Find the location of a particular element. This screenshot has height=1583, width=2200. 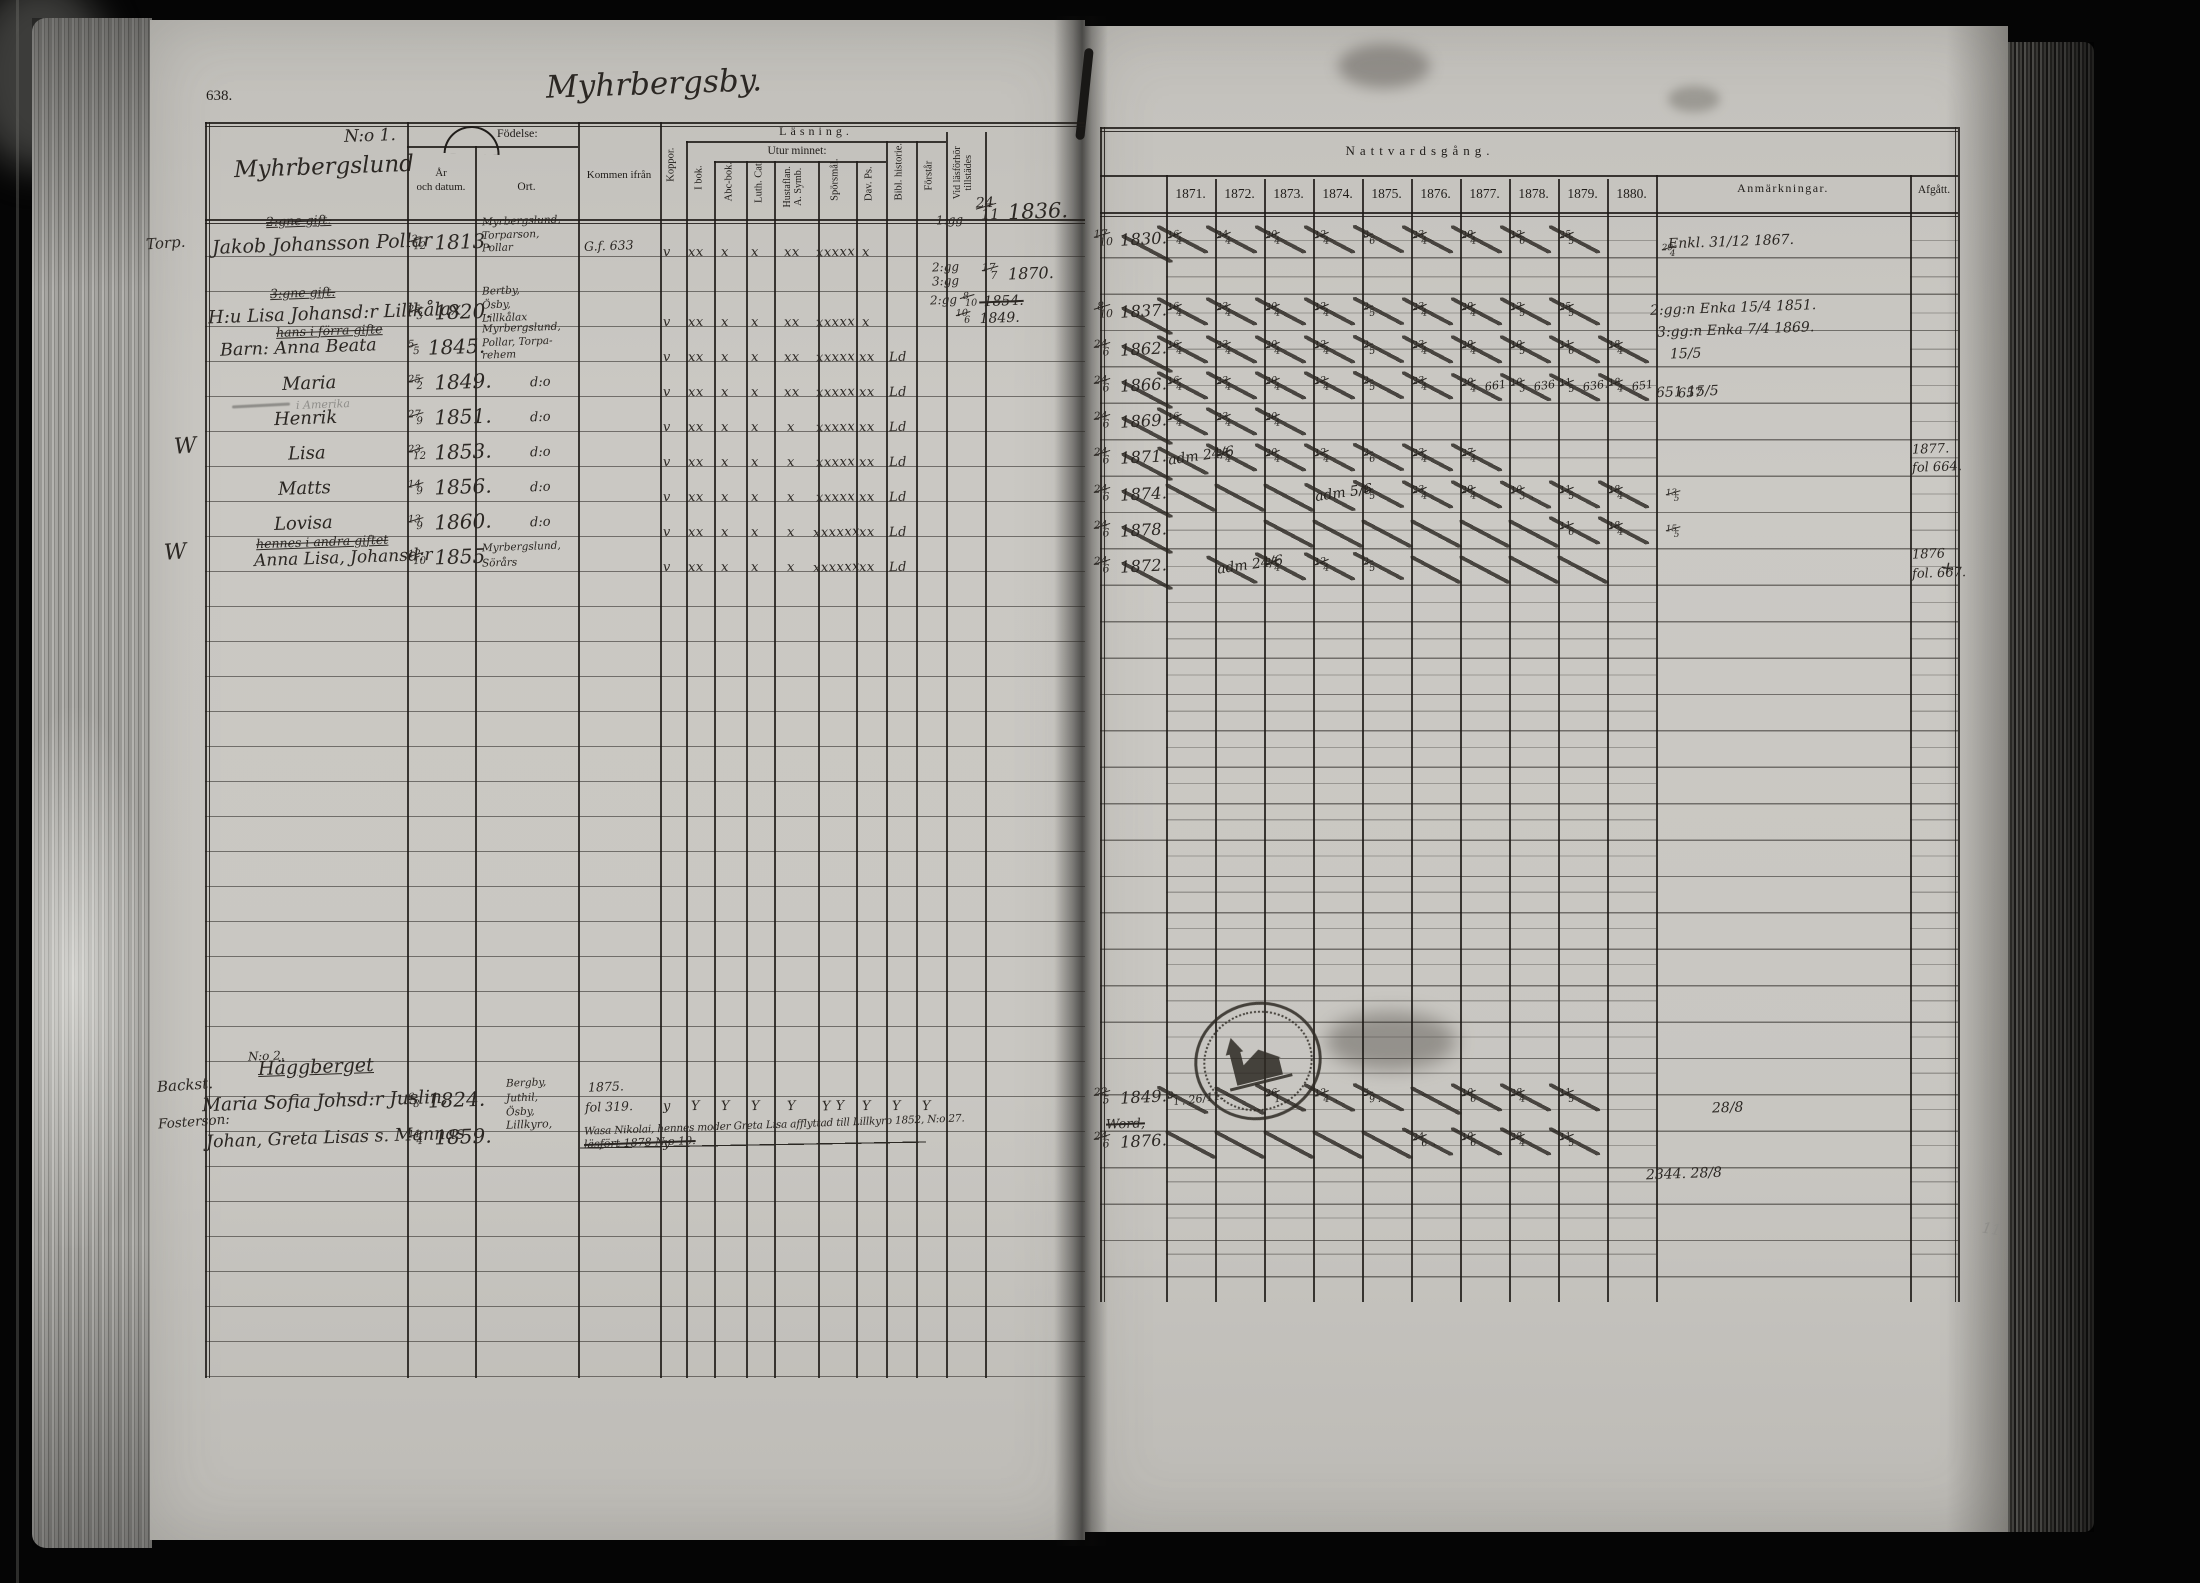

communion-admission-date: 24 6 1871. is located at coordinates (1130, 456).